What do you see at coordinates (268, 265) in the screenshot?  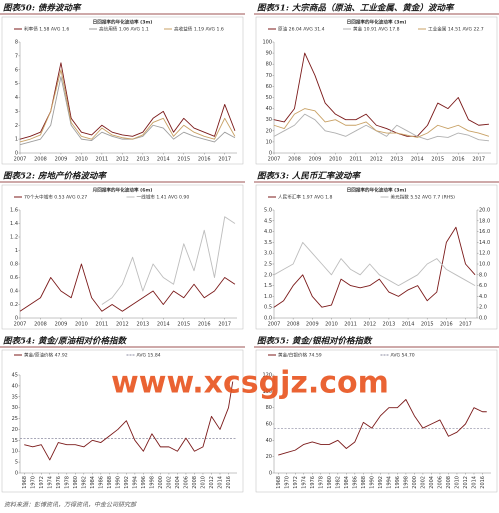 I see `y-tick-label: 2.5` at bounding box center [268, 265].